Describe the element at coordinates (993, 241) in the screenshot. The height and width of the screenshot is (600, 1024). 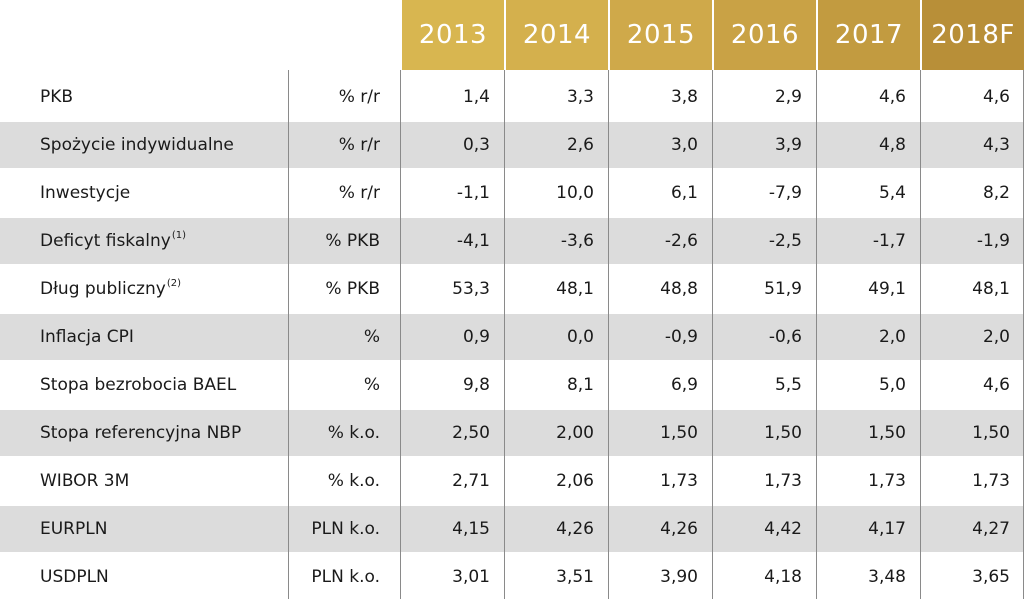
I see `cell-2018F: -1,9` at that location.